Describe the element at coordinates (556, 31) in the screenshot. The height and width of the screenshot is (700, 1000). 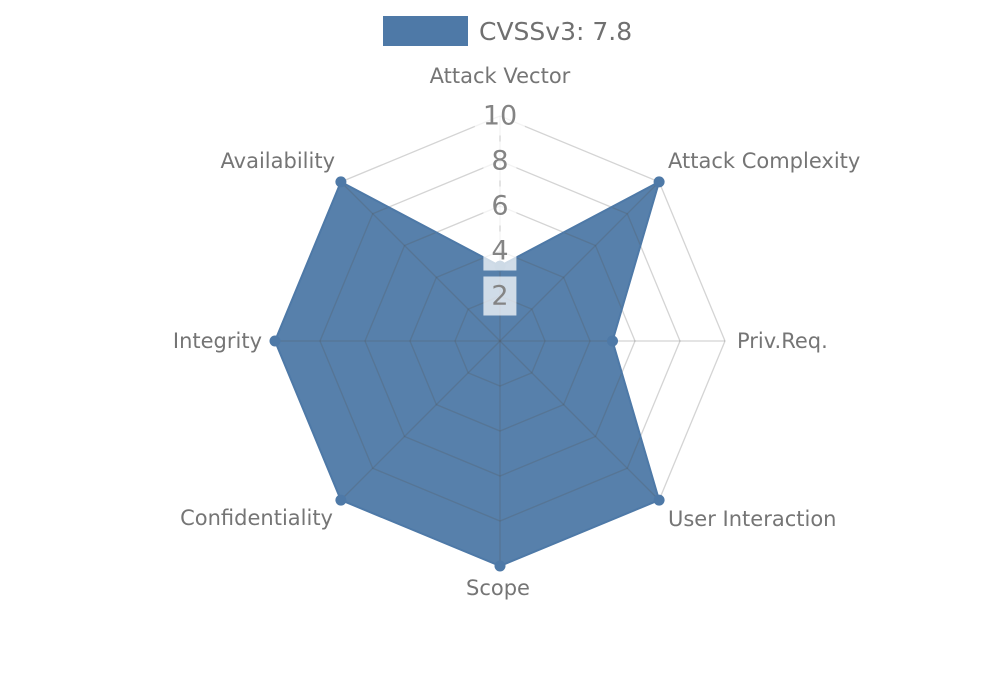
I see `legend-label: CVSSv3: 7.8` at that location.